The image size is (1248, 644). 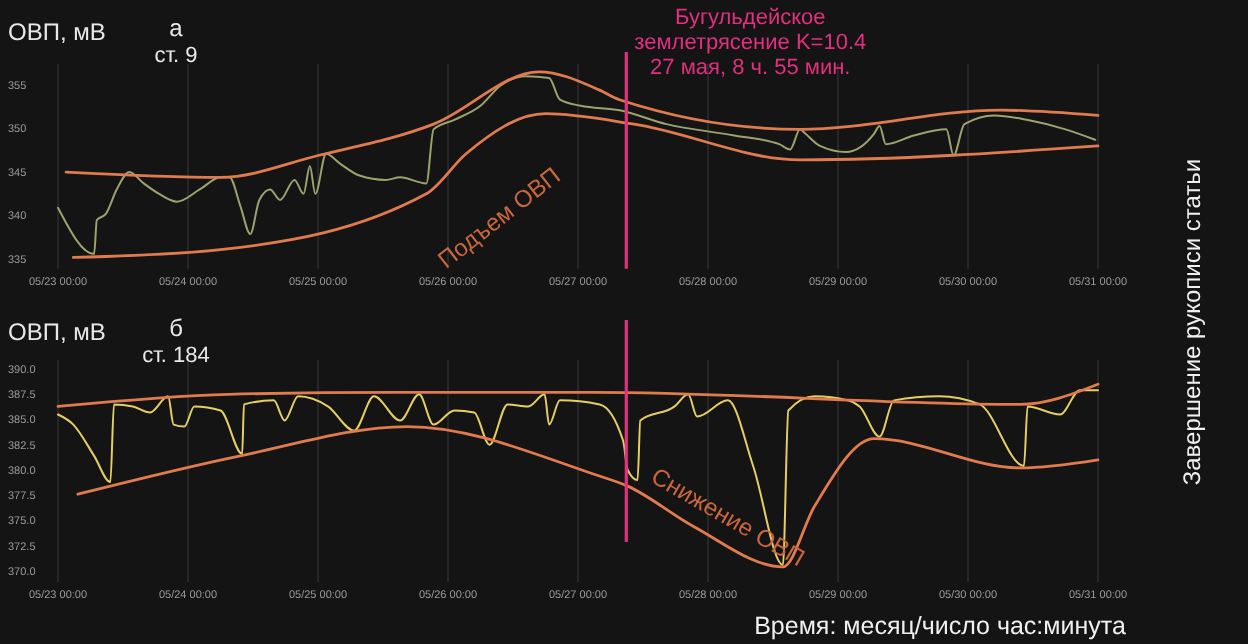 I want to click on chart-subtitle: ст. 184, so click(x=176, y=356).